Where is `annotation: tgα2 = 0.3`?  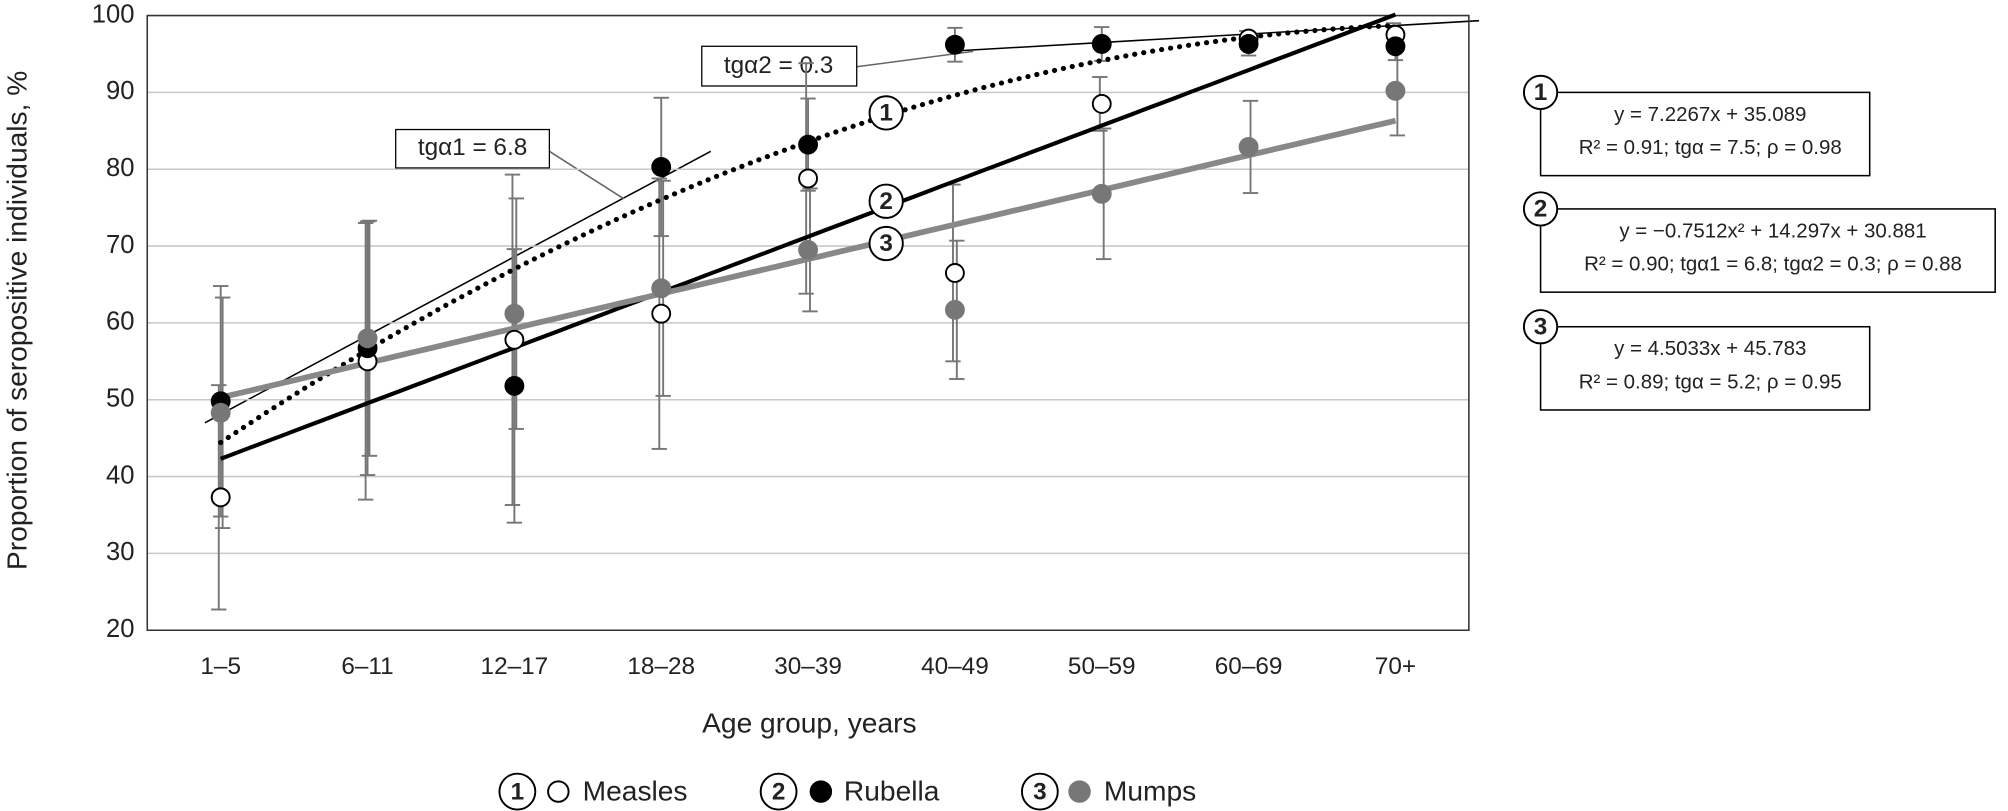 annotation: tgα2 = 0.3 is located at coordinates (778, 65).